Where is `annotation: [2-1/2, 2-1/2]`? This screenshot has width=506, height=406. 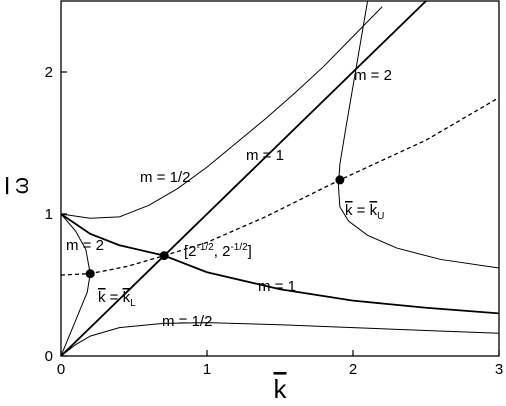 annotation: [2-1/2, 2-1/2] is located at coordinates (218, 251).